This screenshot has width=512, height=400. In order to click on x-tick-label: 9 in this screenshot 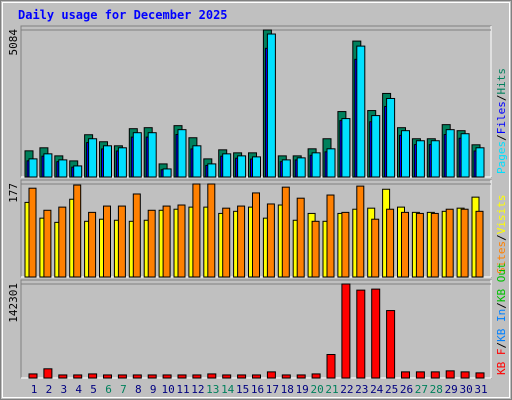, I will do `click(153, 389)`.